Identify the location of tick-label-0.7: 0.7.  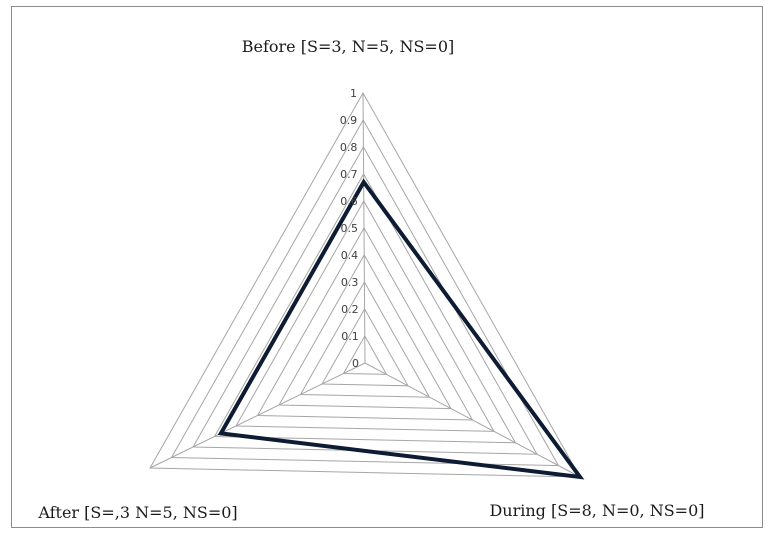
(349, 174).